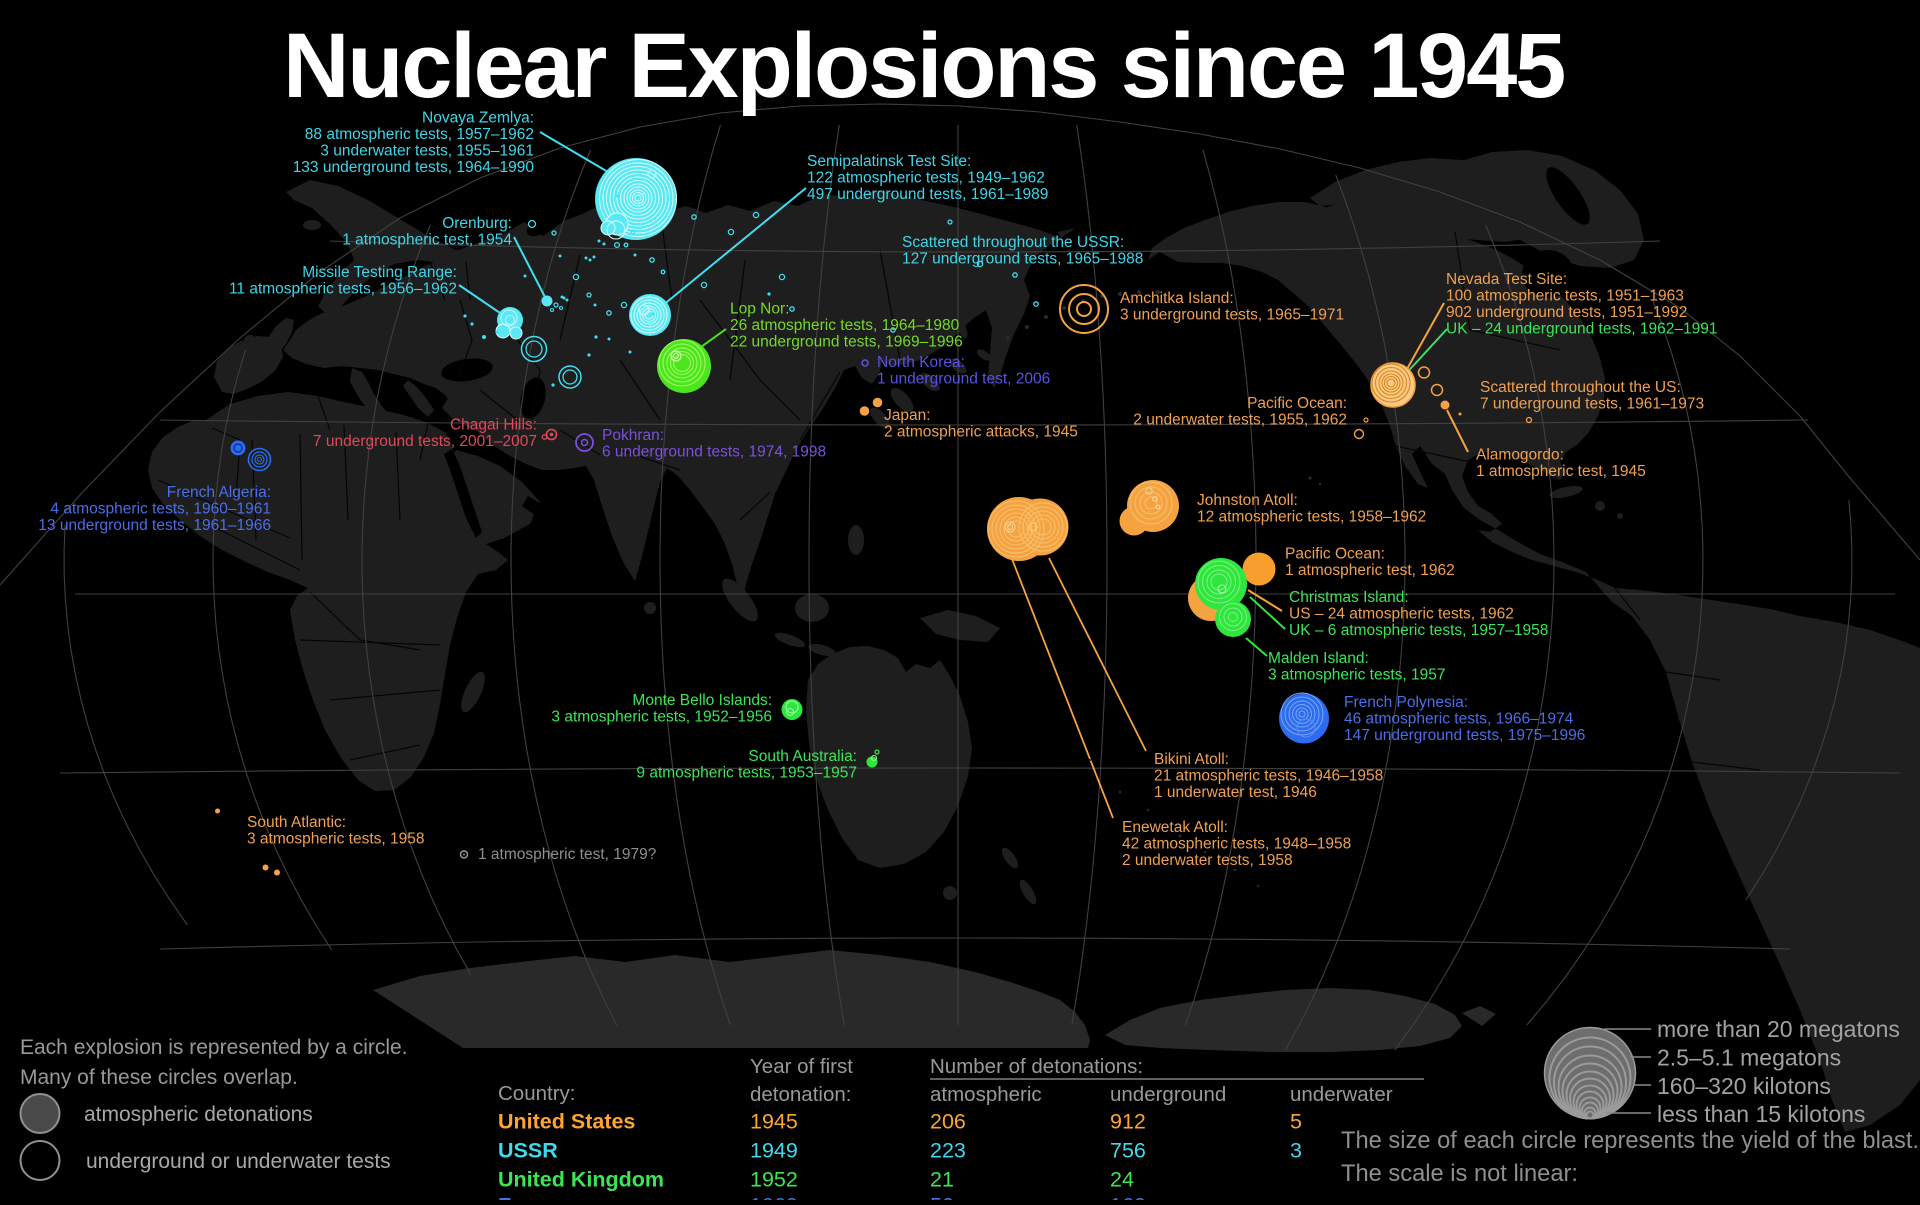 The image size is (1920, 1205). Describe the element at coordinates (1128, 1197) in the screenshot. I see `svg-text: 160` at that location.